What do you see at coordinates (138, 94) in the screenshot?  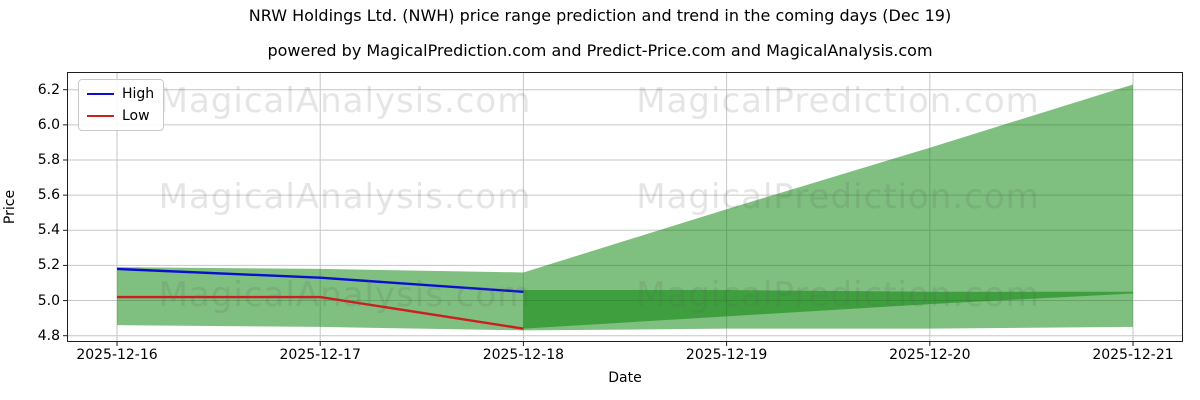 I see `legend-label: High` at bounding box center [138, 94].